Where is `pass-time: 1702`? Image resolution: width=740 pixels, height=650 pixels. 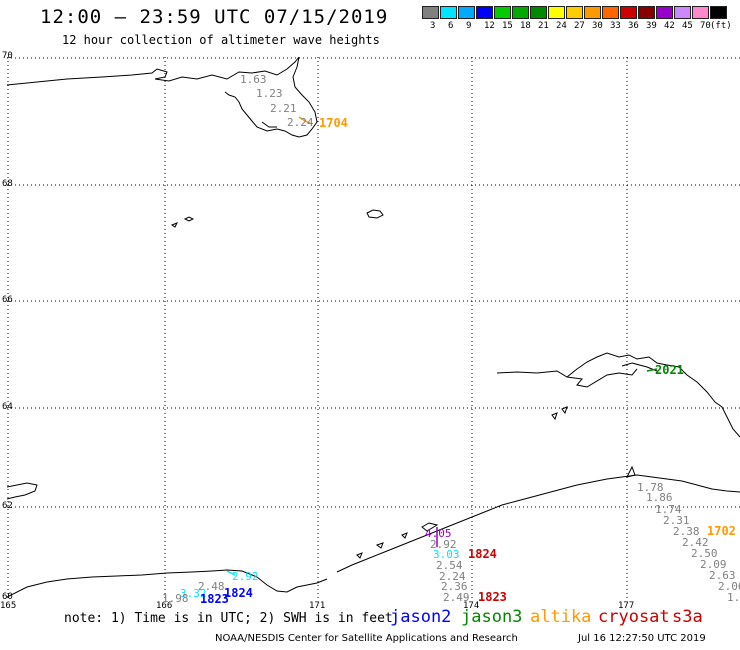 pass-time: 1702 is located at coordinates (721, 531).